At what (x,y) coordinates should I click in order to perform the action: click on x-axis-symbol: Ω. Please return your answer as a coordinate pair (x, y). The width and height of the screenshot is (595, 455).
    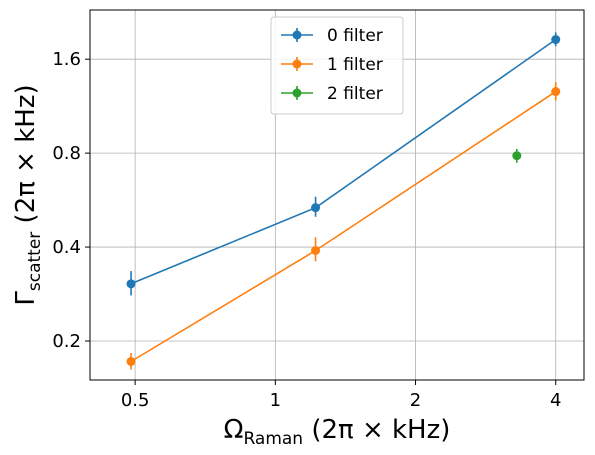
    Looking at the image, I should click on (234, 430).